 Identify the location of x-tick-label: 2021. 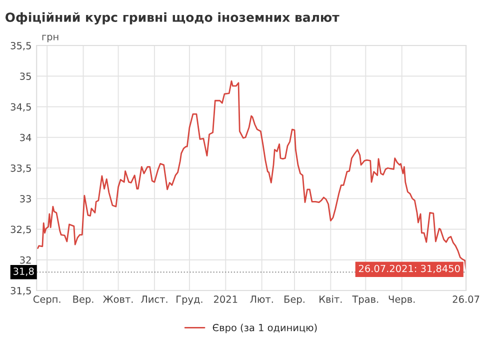
(226, 299).